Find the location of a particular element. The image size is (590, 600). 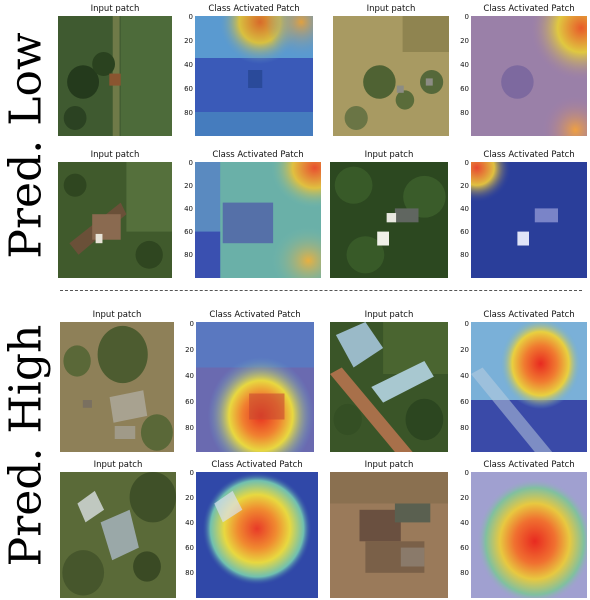

panel-high-4-input: Input patch is located at coordinates (389, 529).